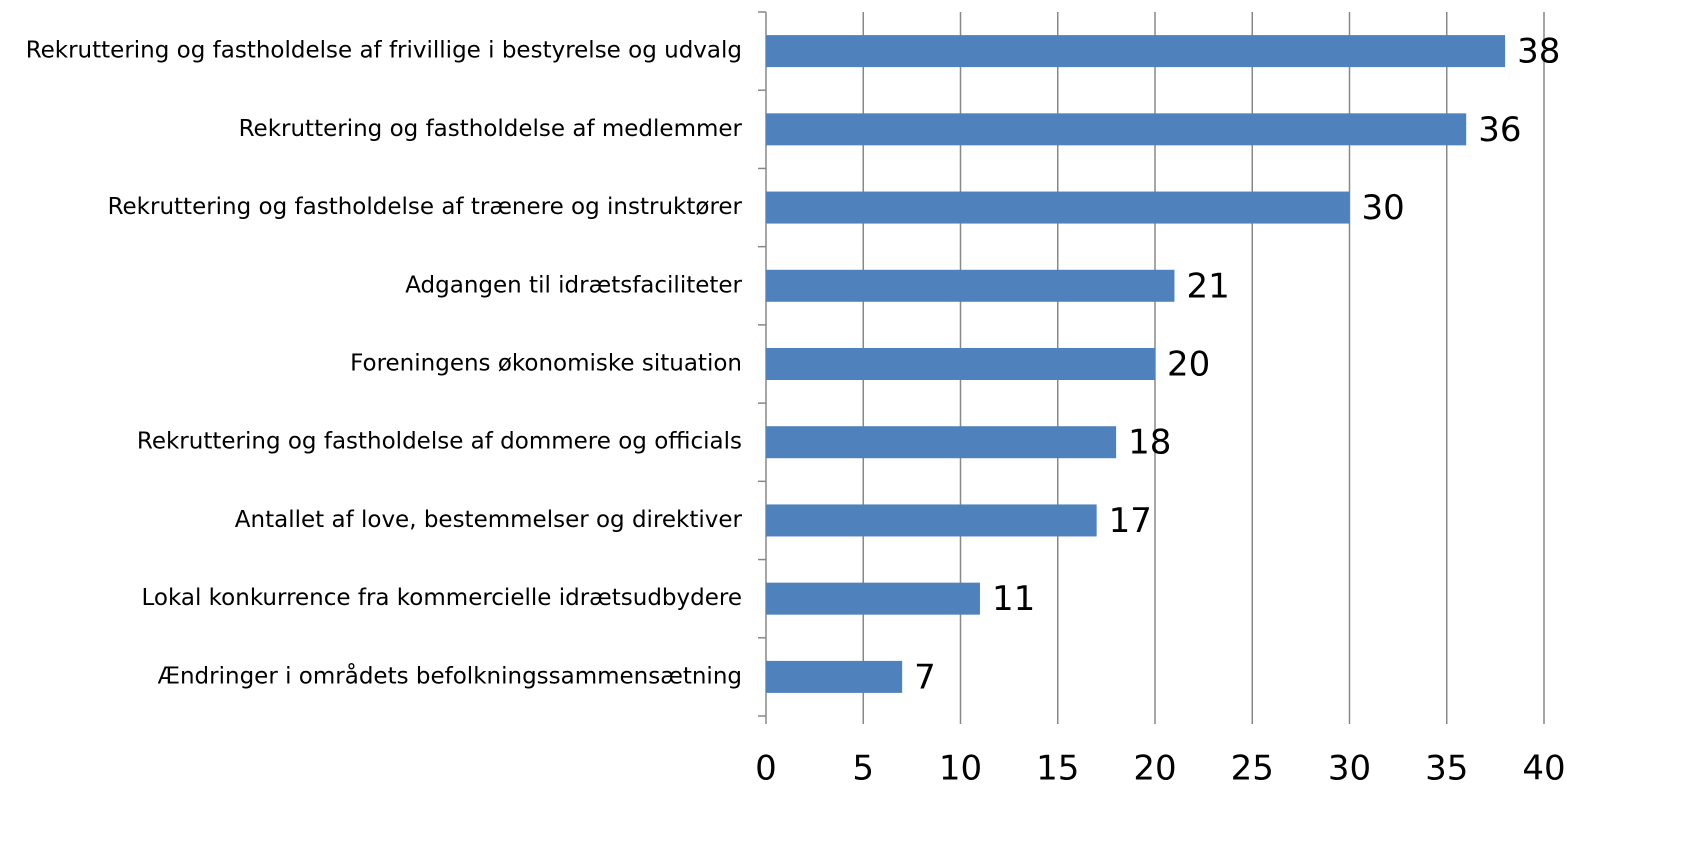 This screenshot has height=845, width=1698. I want to click on x-tick-label: 5, so click(863, 769).